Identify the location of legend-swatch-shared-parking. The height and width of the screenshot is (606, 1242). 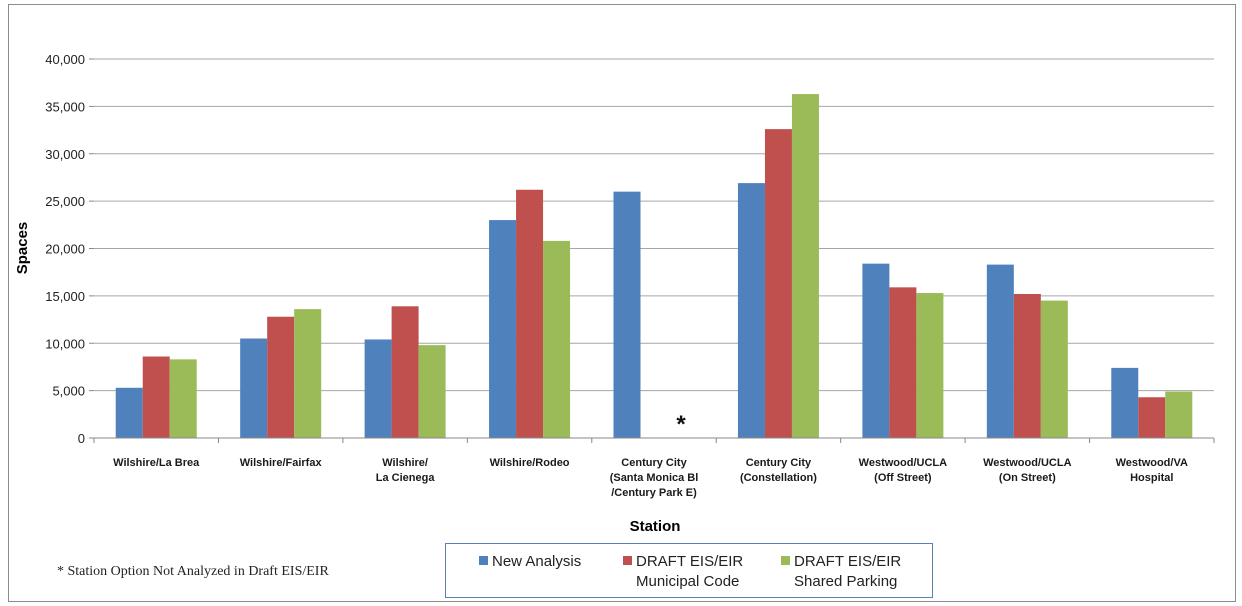
(785, 560).